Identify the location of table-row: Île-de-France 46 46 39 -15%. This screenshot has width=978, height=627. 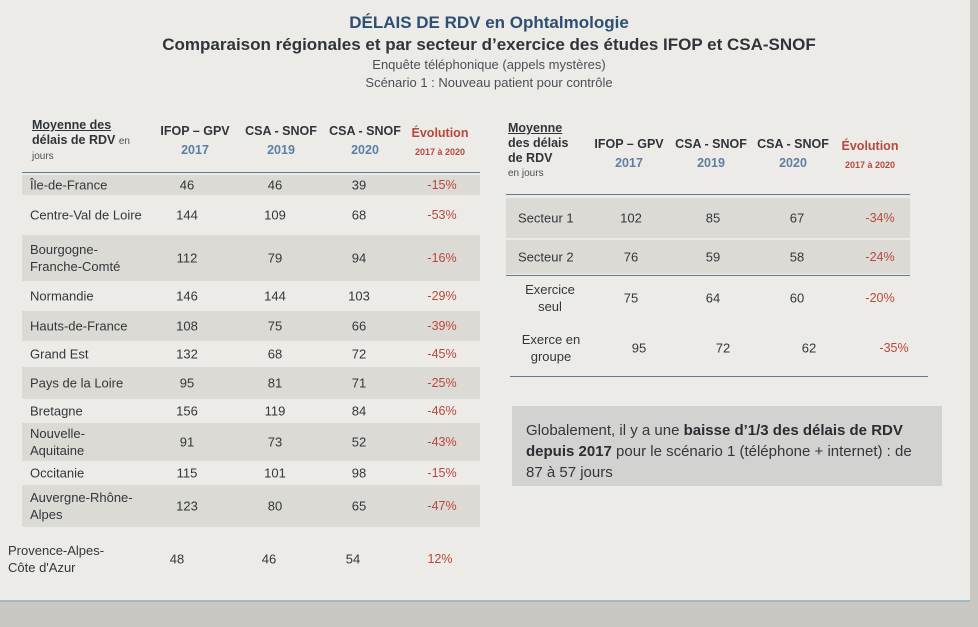
(251, 185).